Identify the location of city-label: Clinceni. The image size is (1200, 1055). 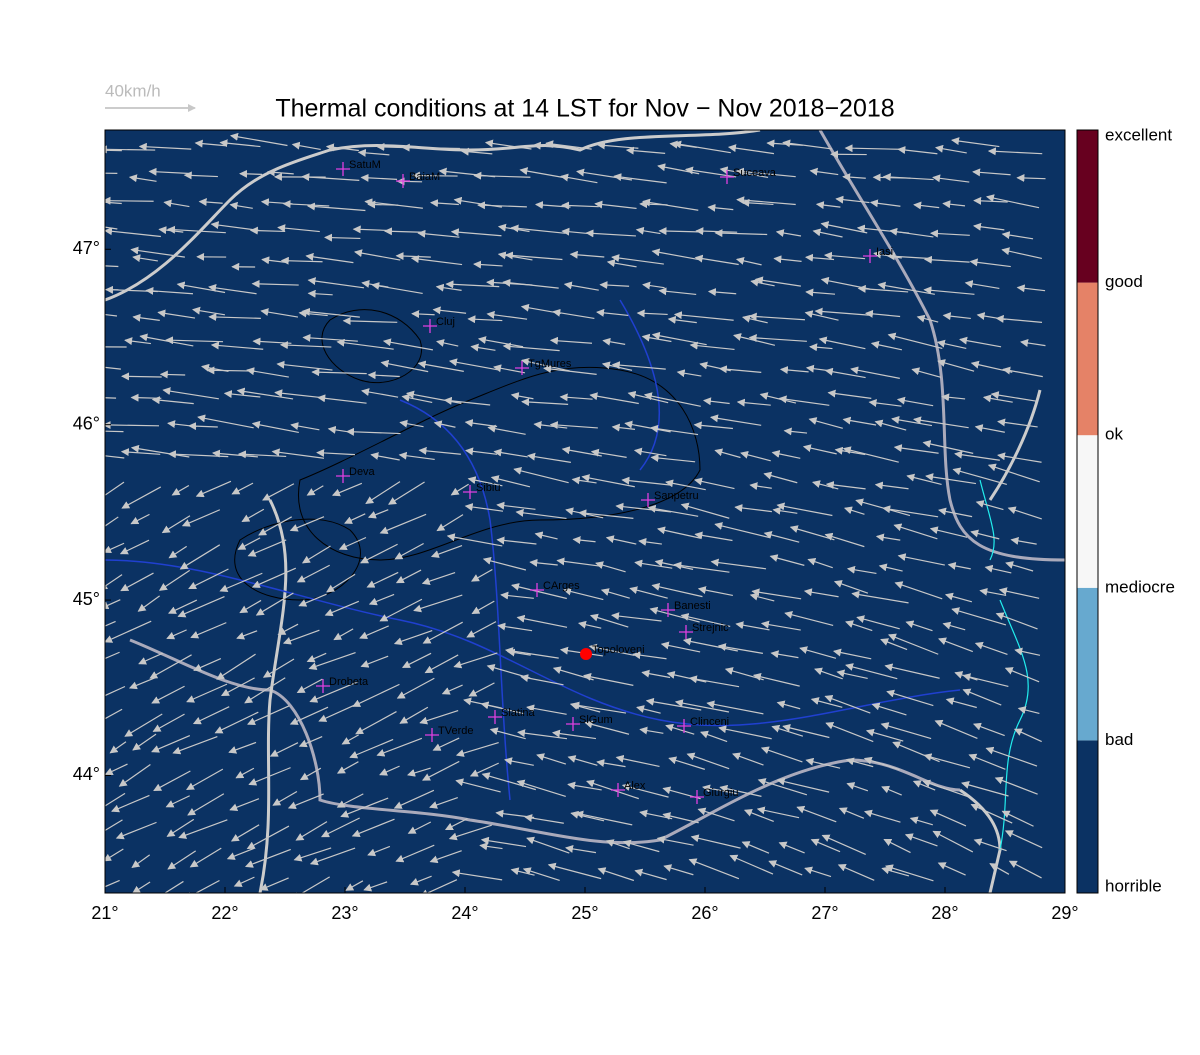
(709, 722).